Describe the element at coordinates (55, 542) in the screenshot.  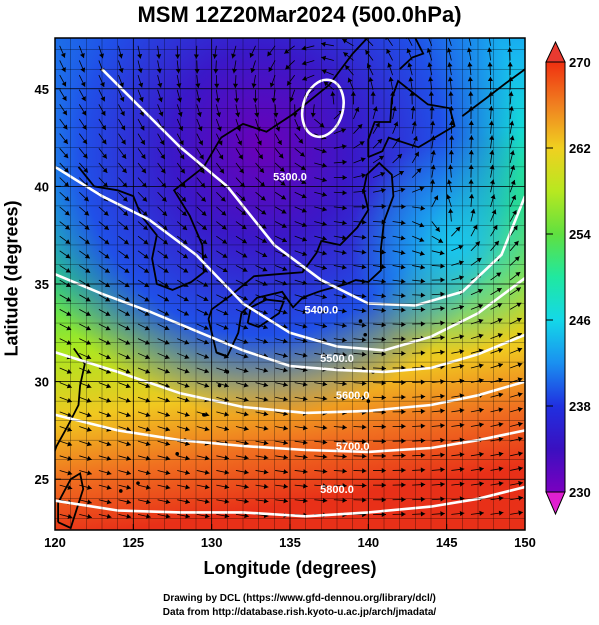
I see `x-tick-label: 120` at that location.